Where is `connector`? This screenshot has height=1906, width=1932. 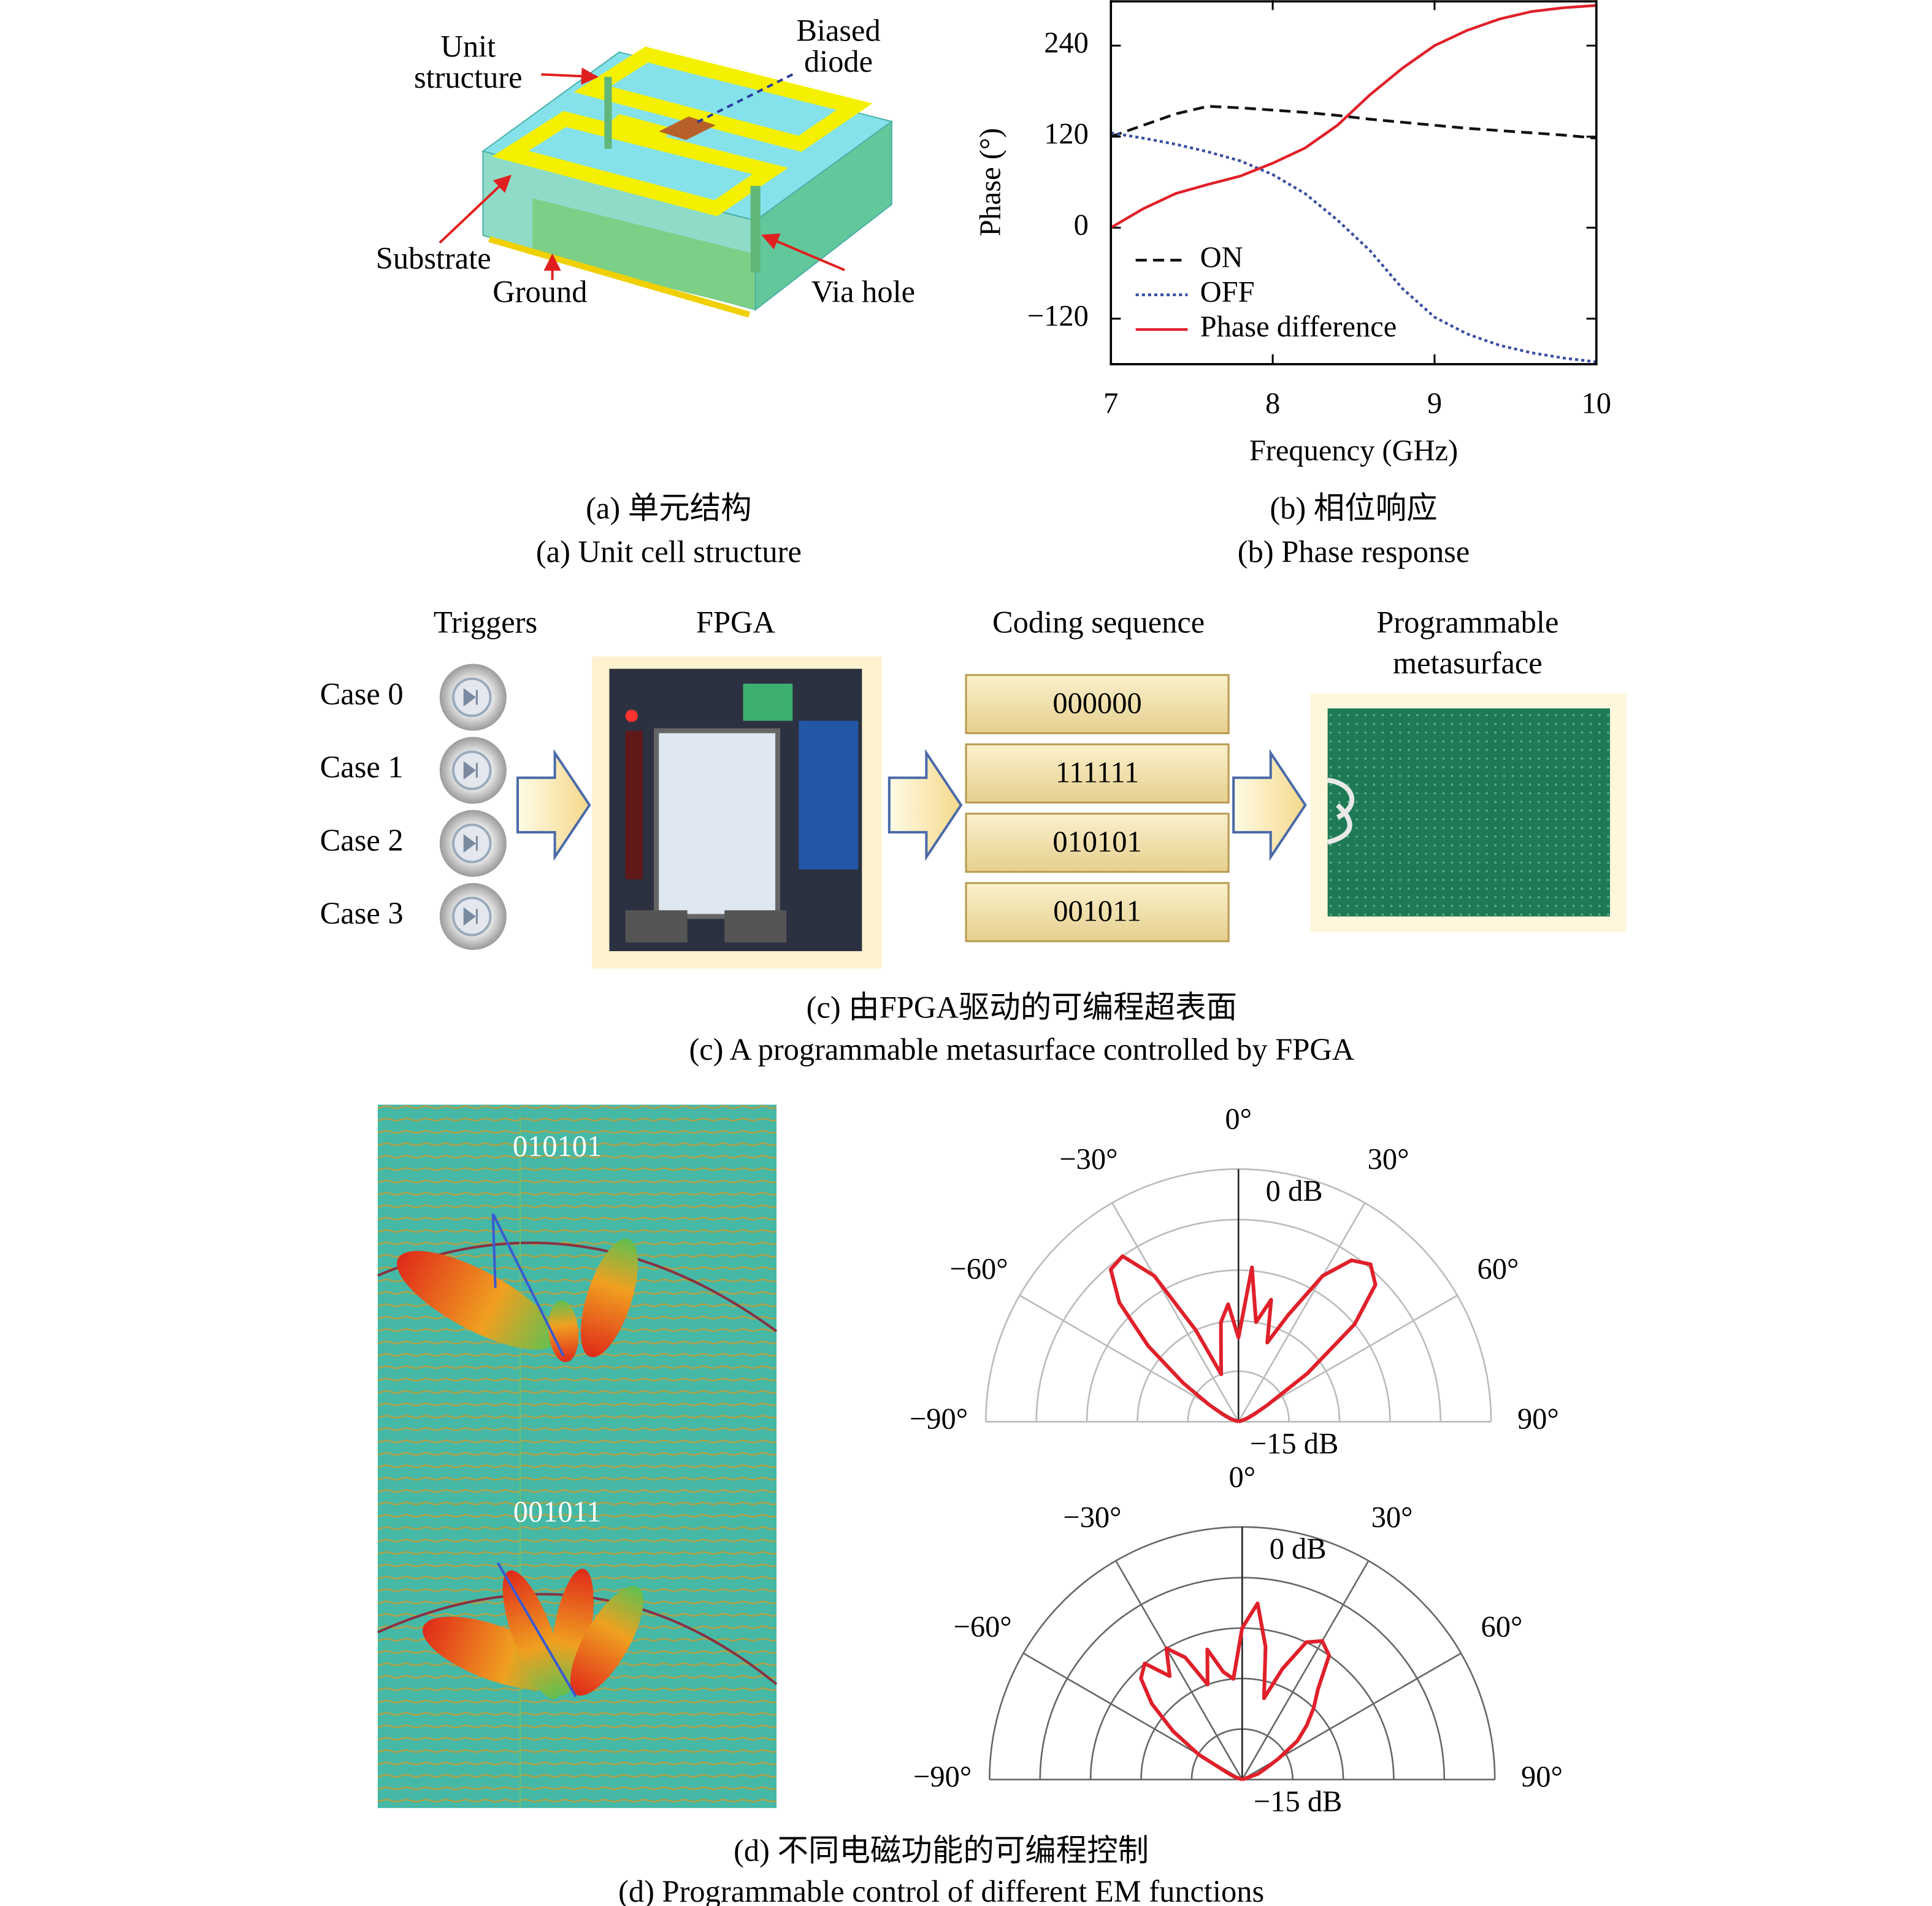 connector is located at coordinates (768, 702).